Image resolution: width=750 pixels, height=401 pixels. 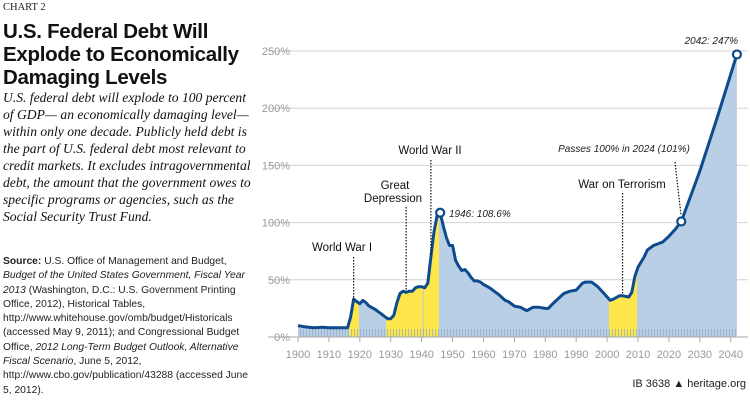 What do you see at coordinates (700, 355) in the screenshot?
I see `x-tick-label: 2030` at bounding box center [700, 355].